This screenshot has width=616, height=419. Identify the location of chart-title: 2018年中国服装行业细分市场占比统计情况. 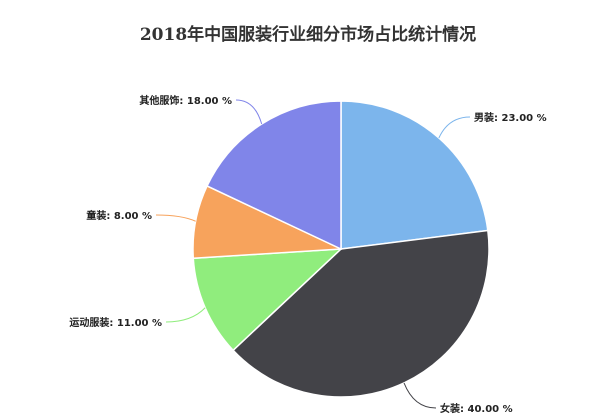
(308, 34).